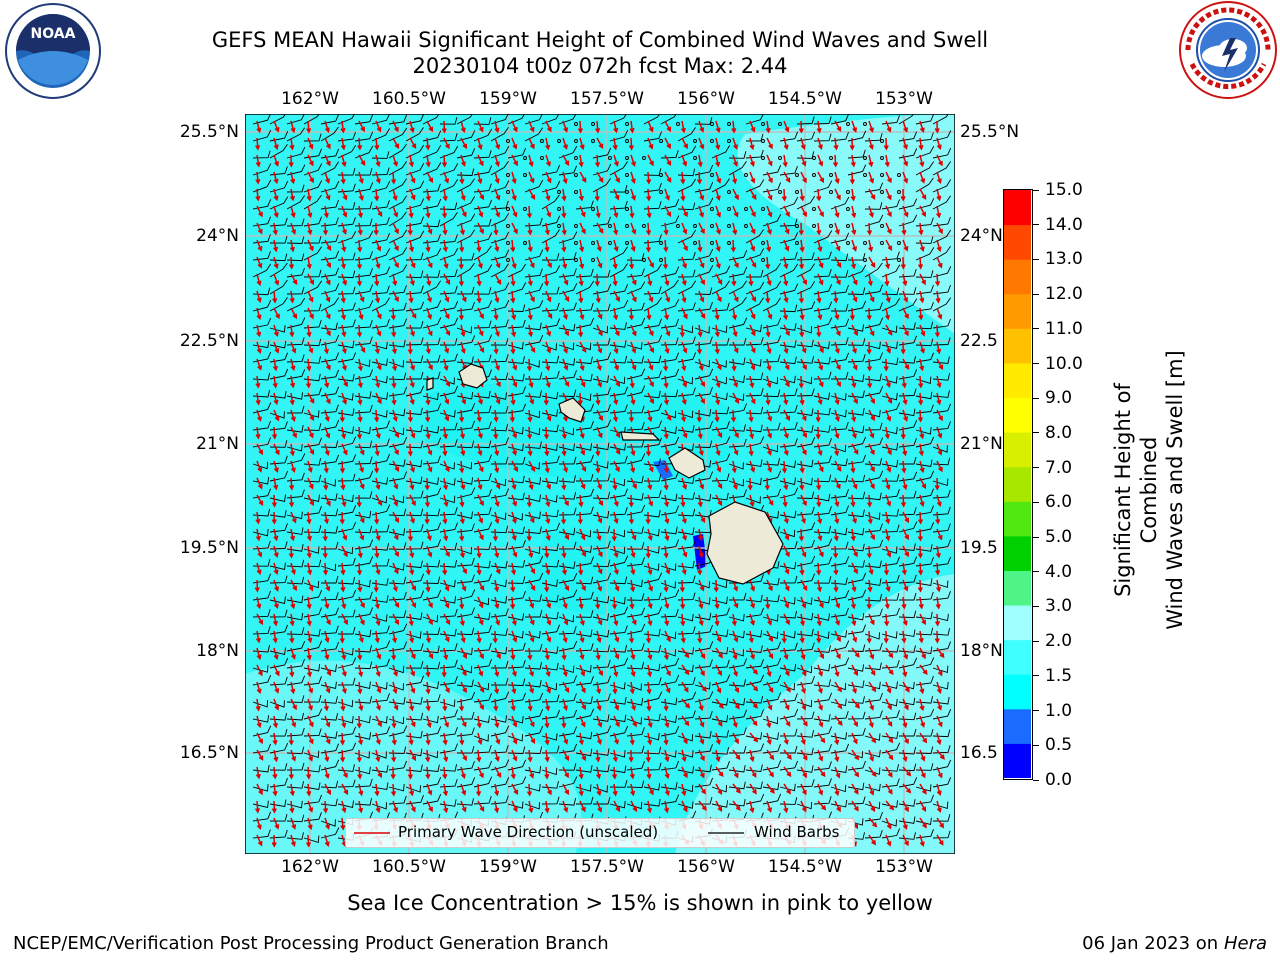 The height and width of the screenshot is (960, 1280). Describe the element at coordinates (1058, 294) in the screenshot. I see `colorbar-tick: 12.0` at that location.